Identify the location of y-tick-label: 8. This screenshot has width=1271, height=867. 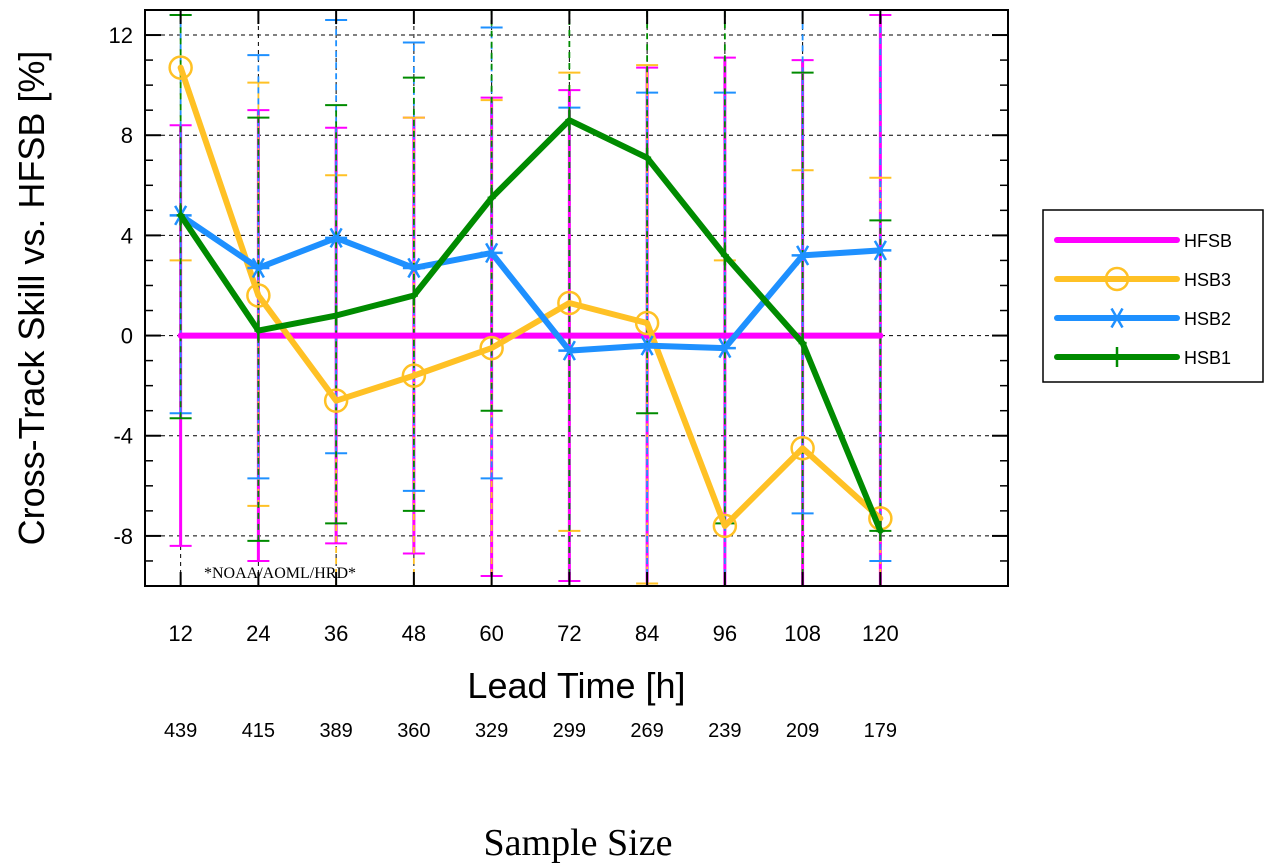
(127, 135).